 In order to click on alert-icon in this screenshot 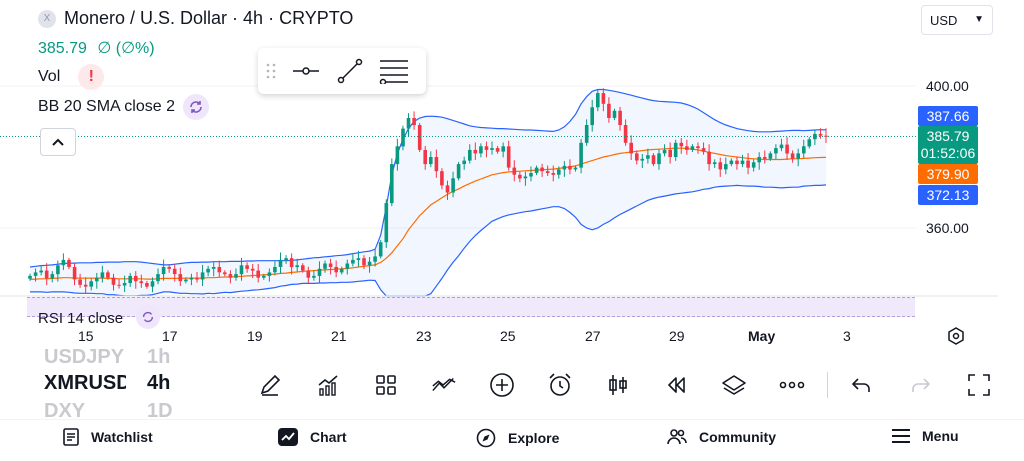, I will do `click(560, 385)`.